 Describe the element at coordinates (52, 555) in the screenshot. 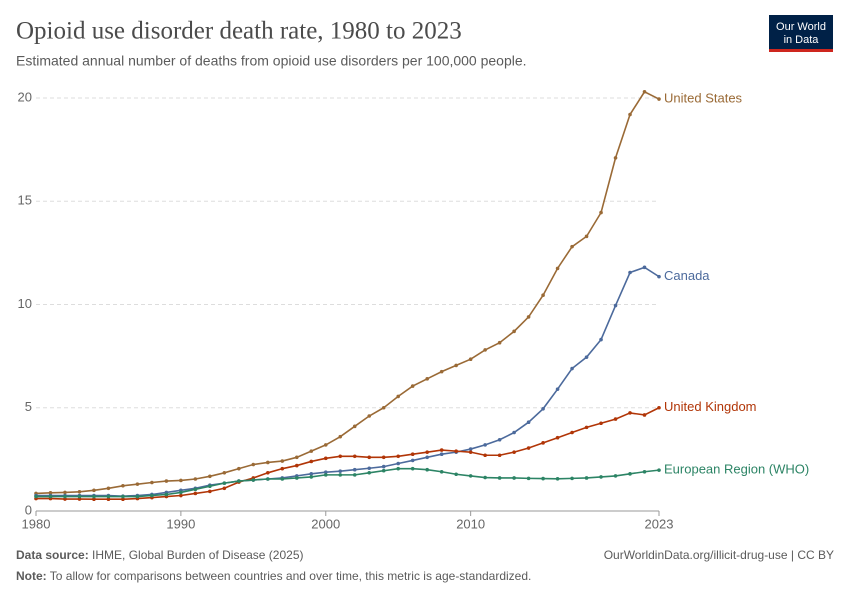

I see `source-label: Data source:` at that location.